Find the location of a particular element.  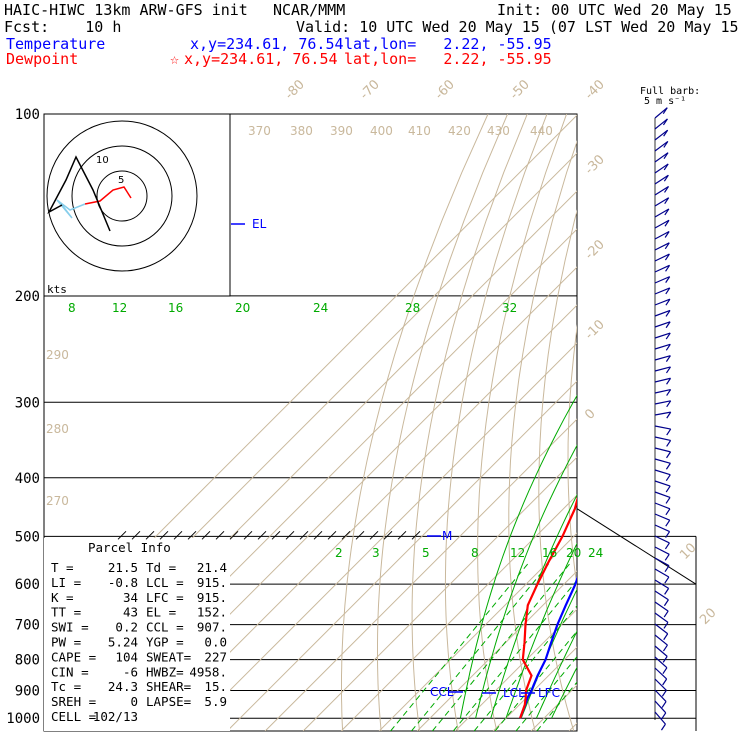

dewpoint-profile is located at coordinates (548, 607).